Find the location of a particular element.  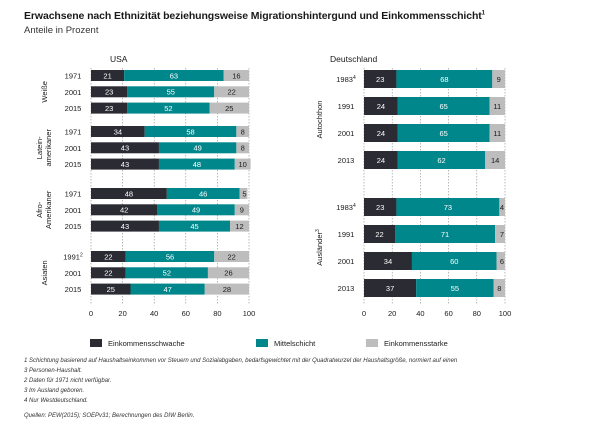

p2-data-label: 7 is located at coordinates (502, 234).